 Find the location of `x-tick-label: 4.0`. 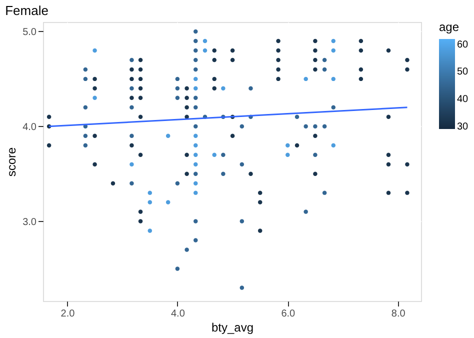

x-tick-label: 4.0 is located at coordinates (178, 314).